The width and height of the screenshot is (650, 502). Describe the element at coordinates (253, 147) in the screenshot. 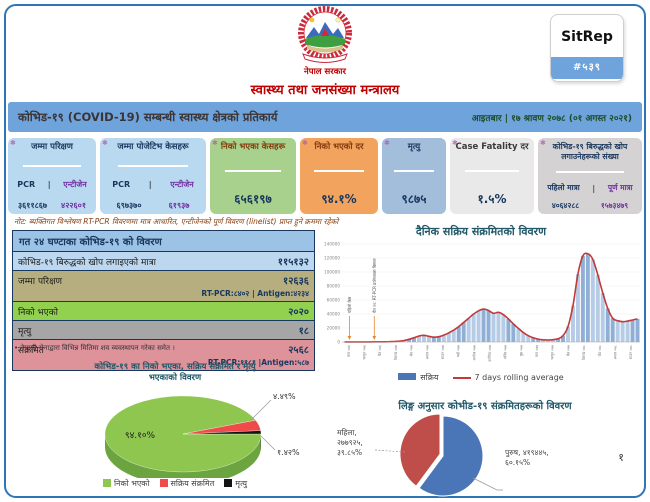

I see `card-title: निको भएका केसहरू` at that location.